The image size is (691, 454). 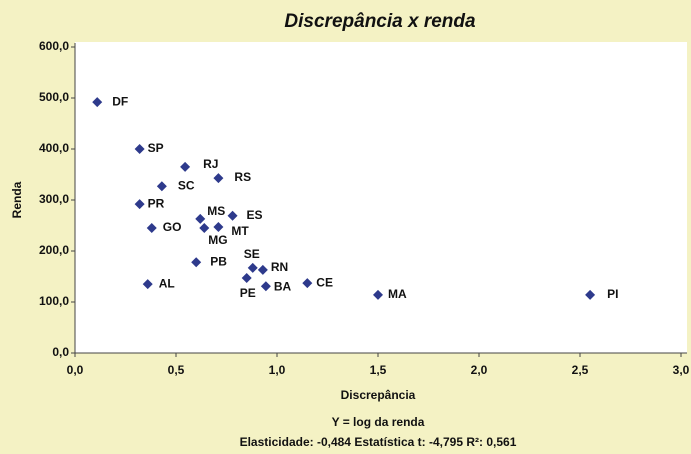 What do you see at coordinates (580, 370) in the screenshot?
I see `x-tick-label: 2,5` at bounding box center [580, 370].